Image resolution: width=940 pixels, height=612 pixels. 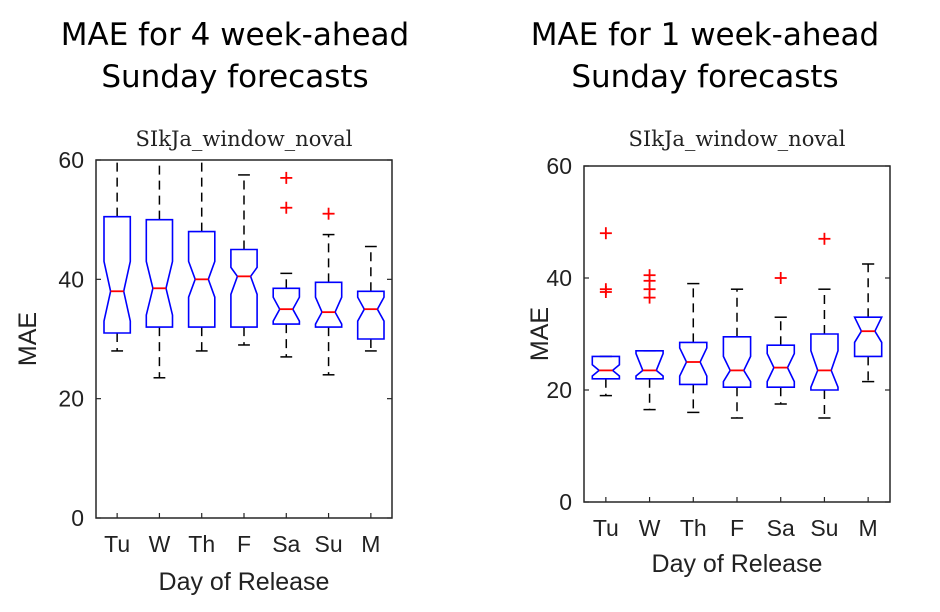 I want to click on left-heading-line1: MAE for 4 week-ahead, so click(x=235, y=35).